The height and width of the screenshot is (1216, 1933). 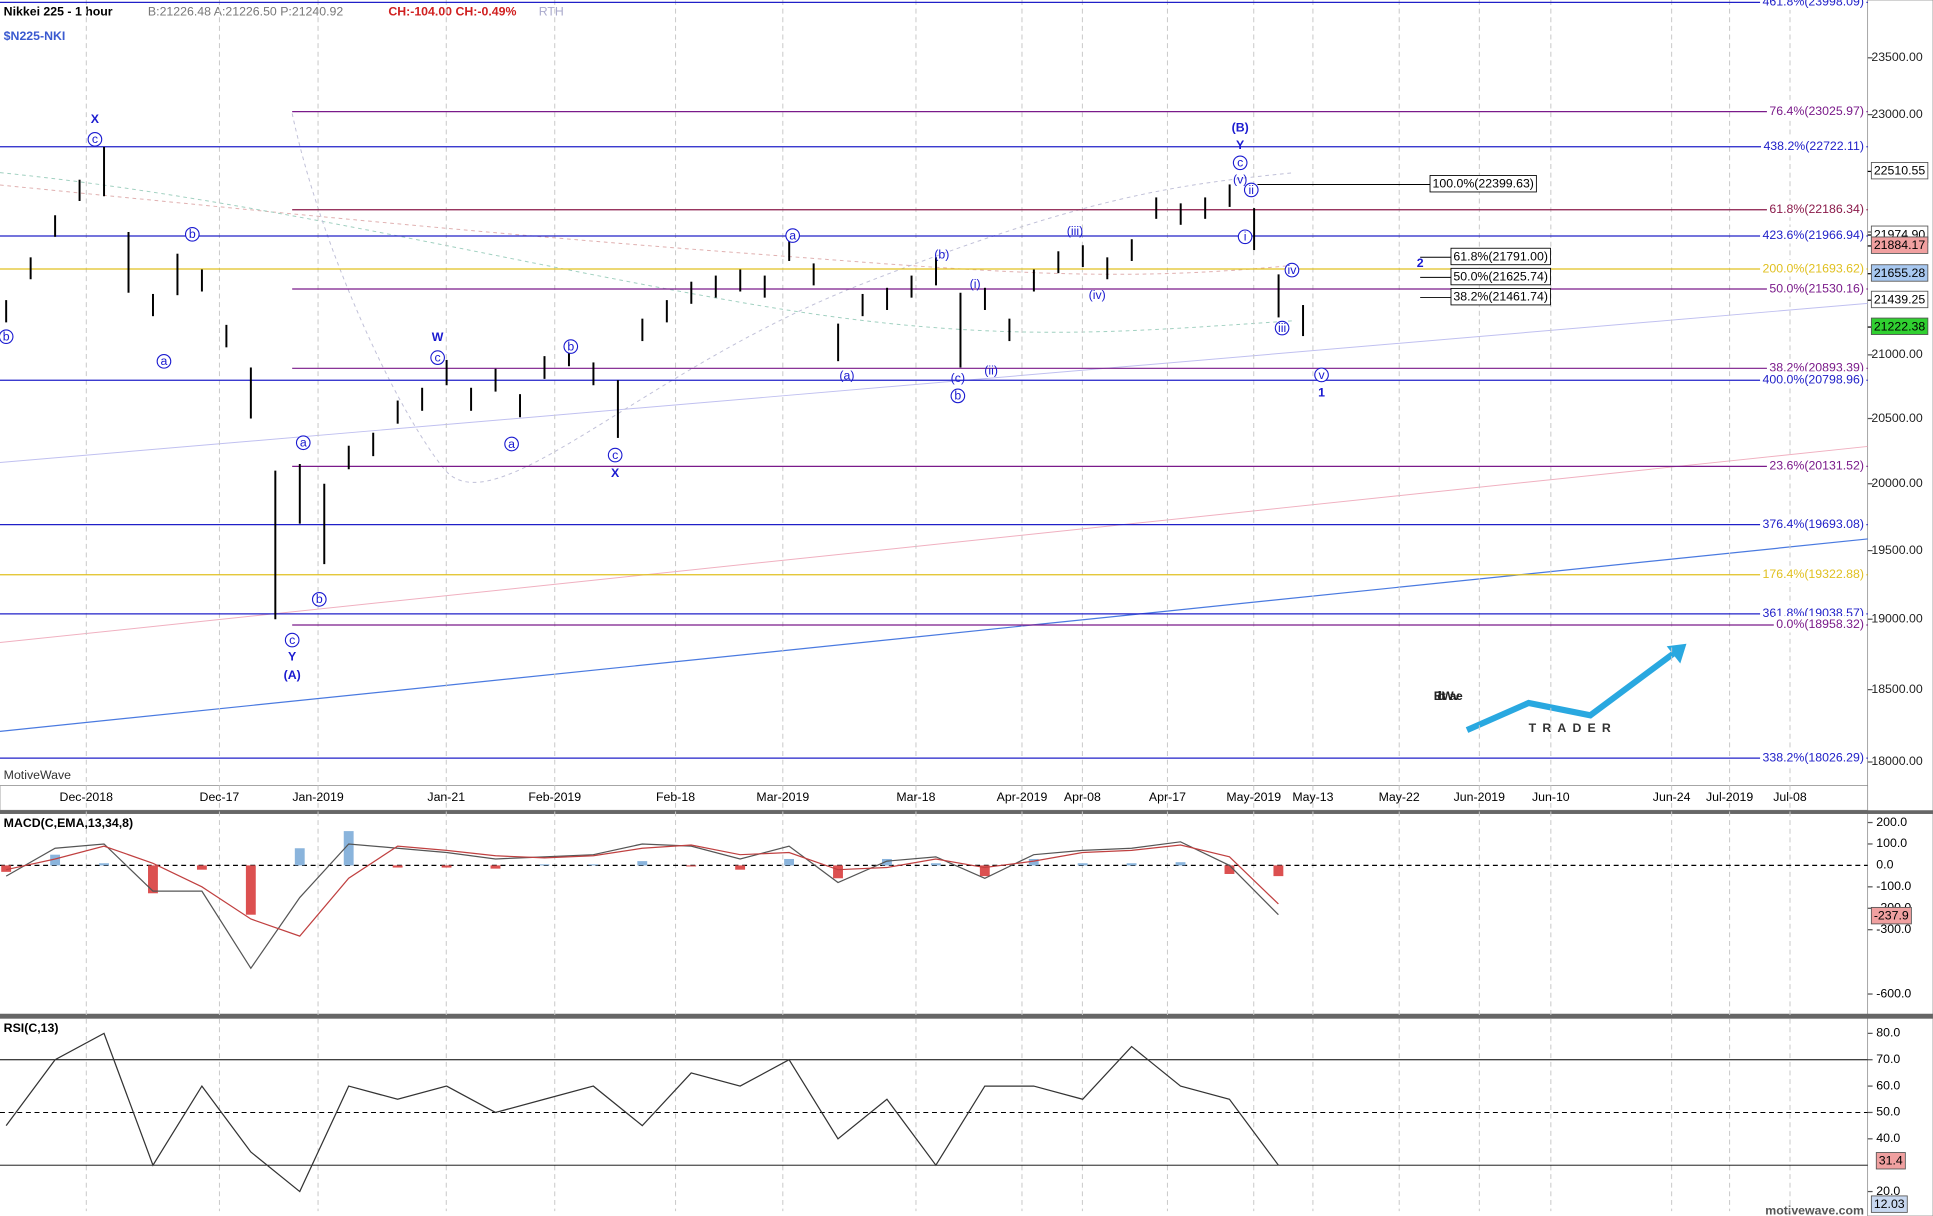 What do you see at coordinates (1729, 797) in the screenshot?
I see `x-tick-label: Jul-2019` at bounding box center [1729, 797].